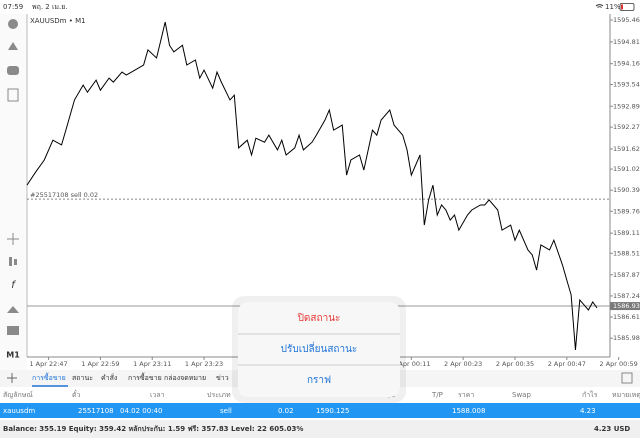 Image resolution: width=640 pixels, height=447 pixels. I want to click on cell-time: 04.02 00:40, so click(141, 411).